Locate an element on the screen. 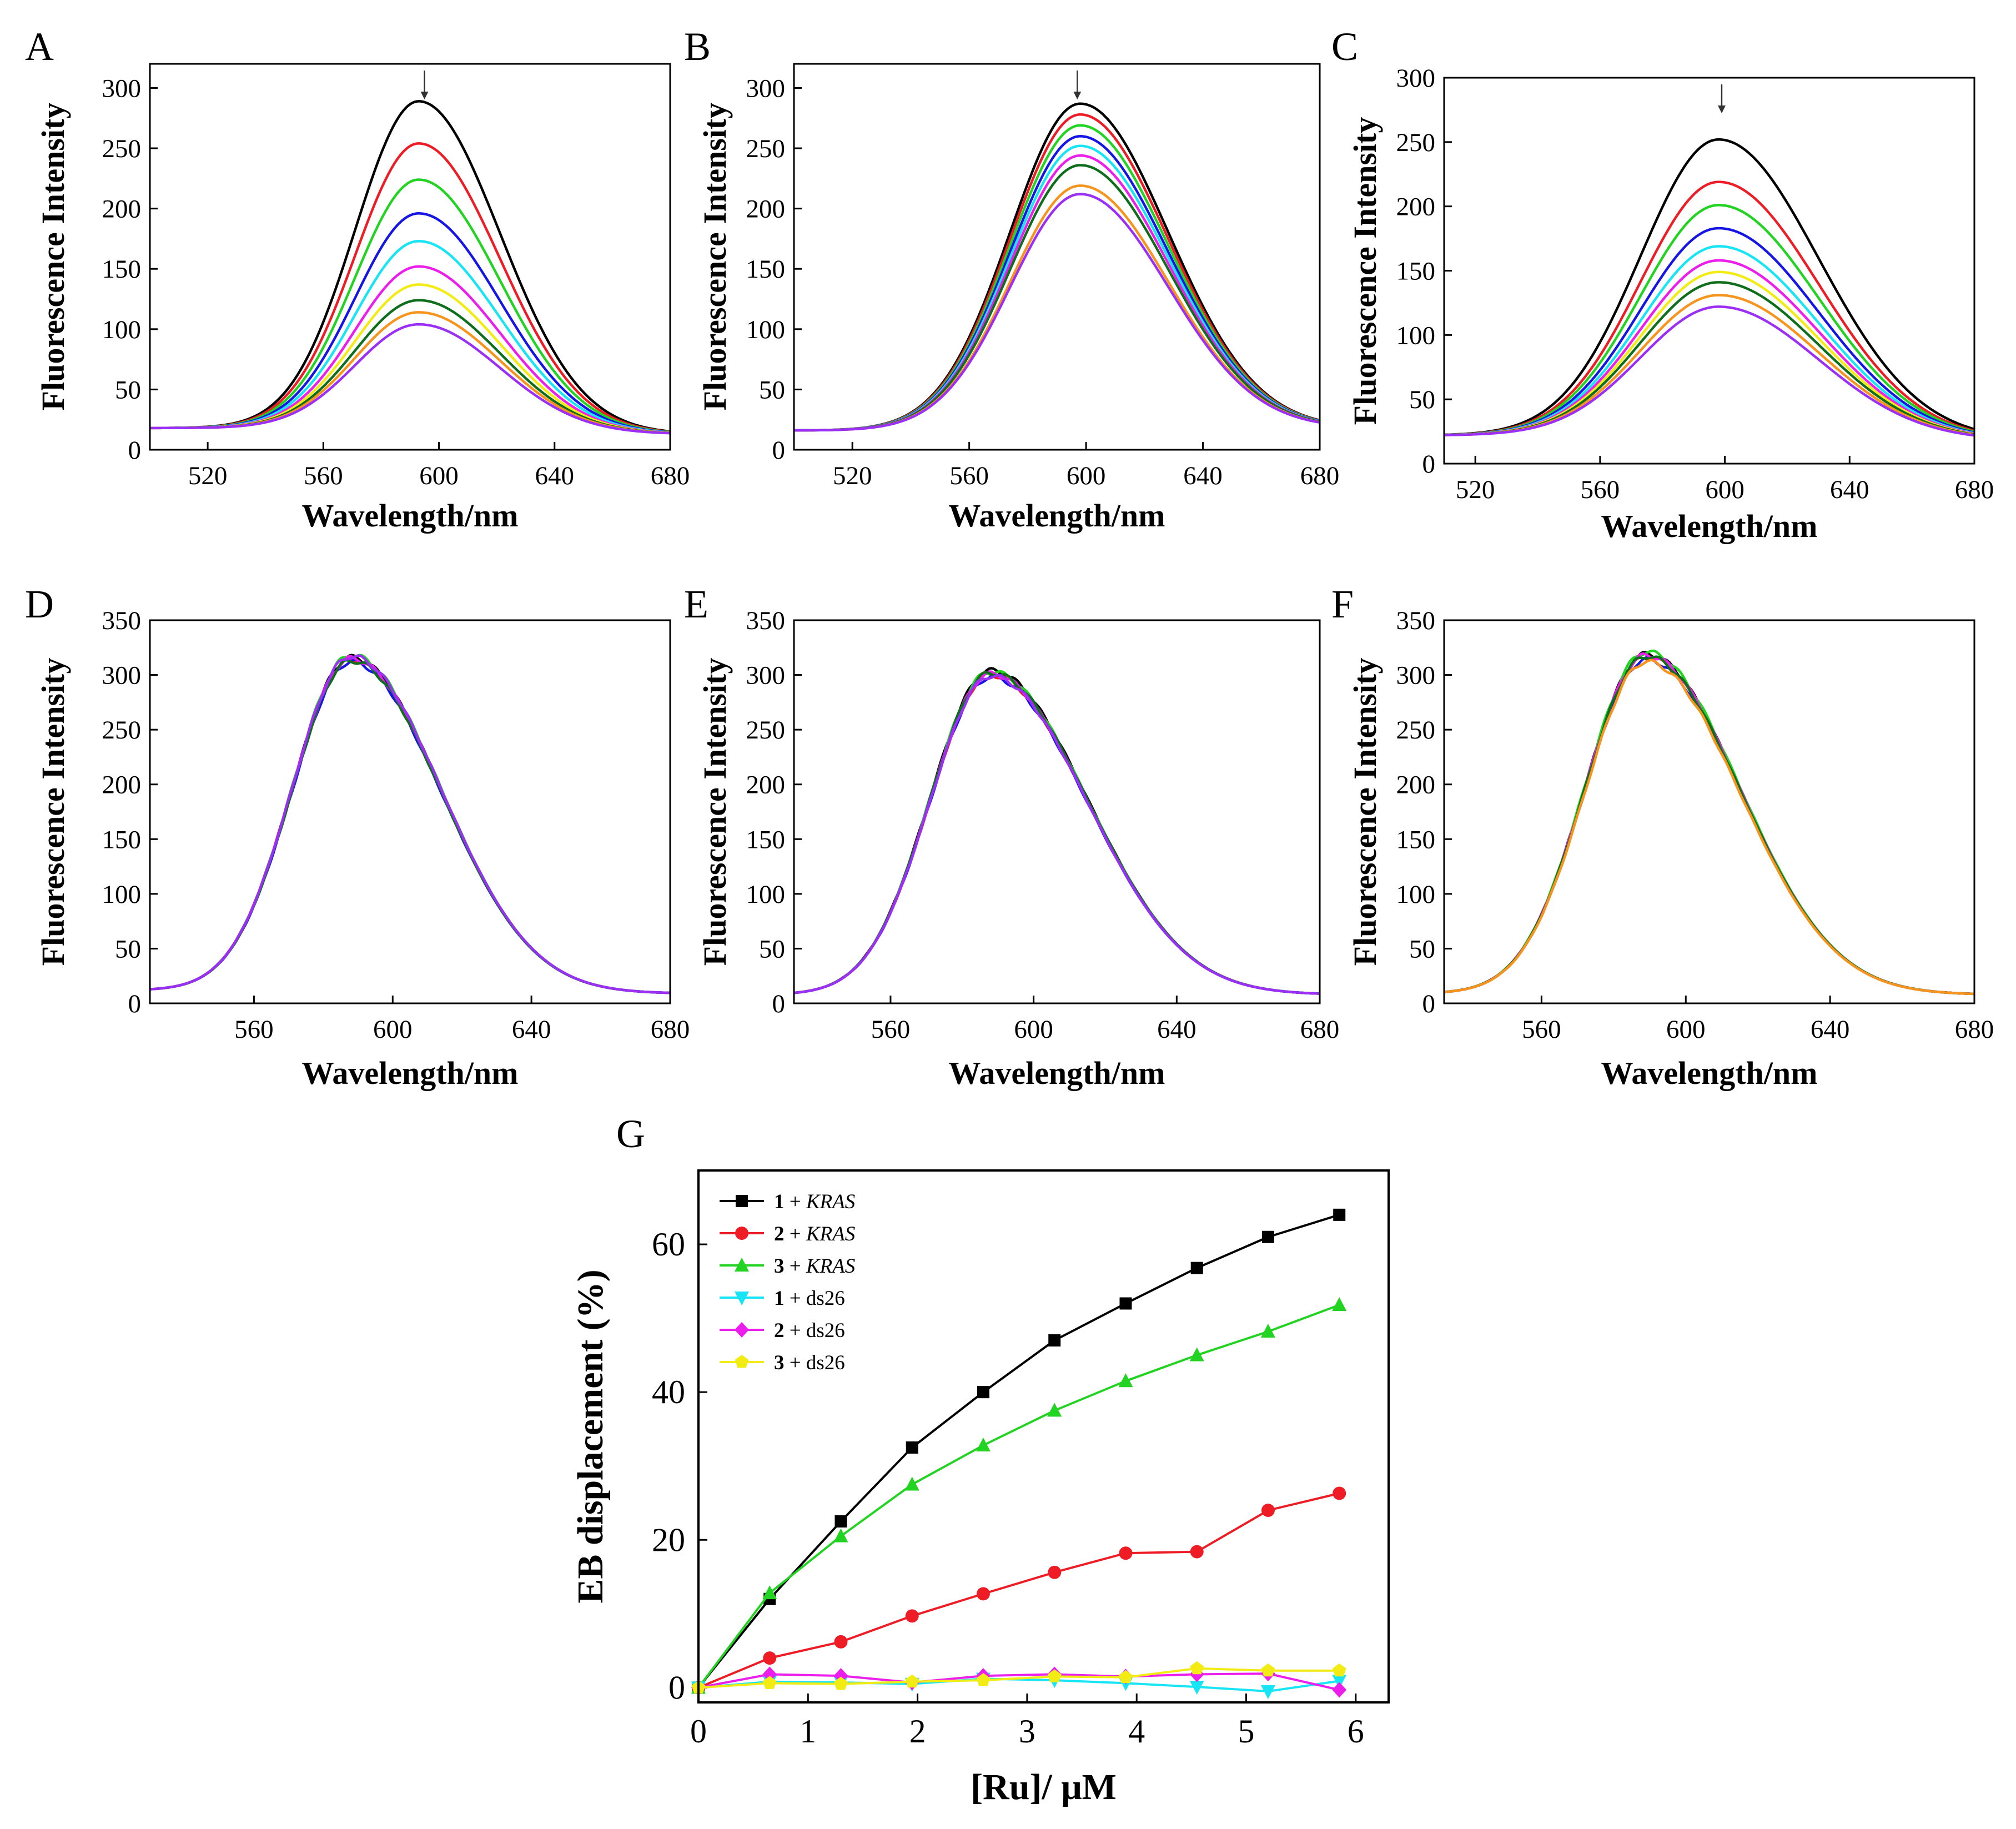 The height and width of the screenshot is (1829, 2016). x-tick-label: 6 is located at coordinates (1356, 1731).